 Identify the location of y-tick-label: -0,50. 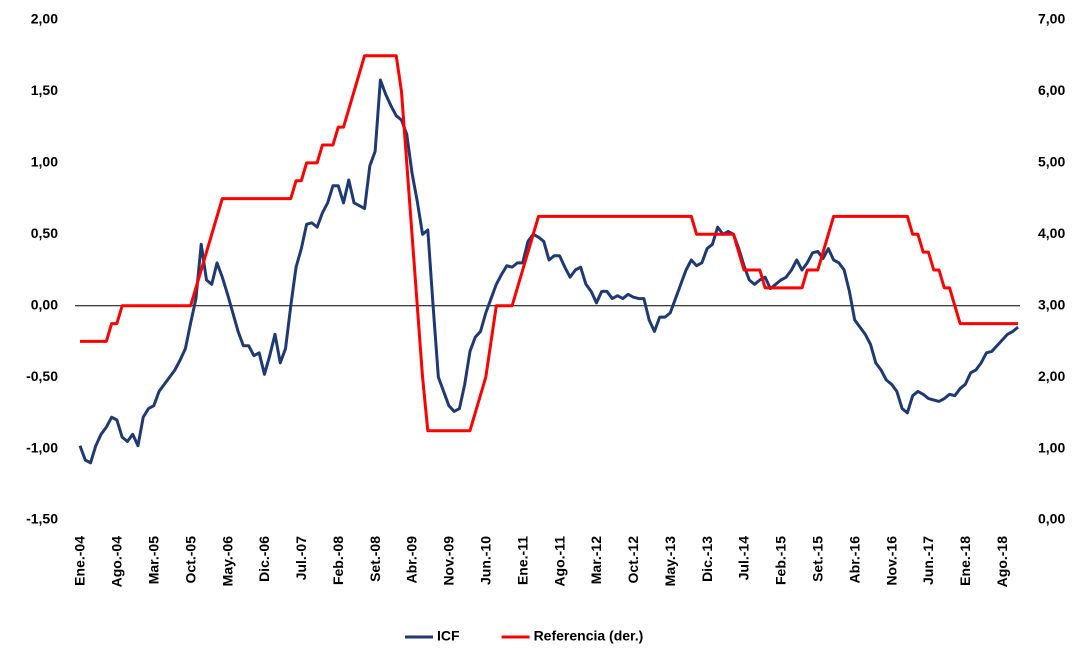
(42, 376).